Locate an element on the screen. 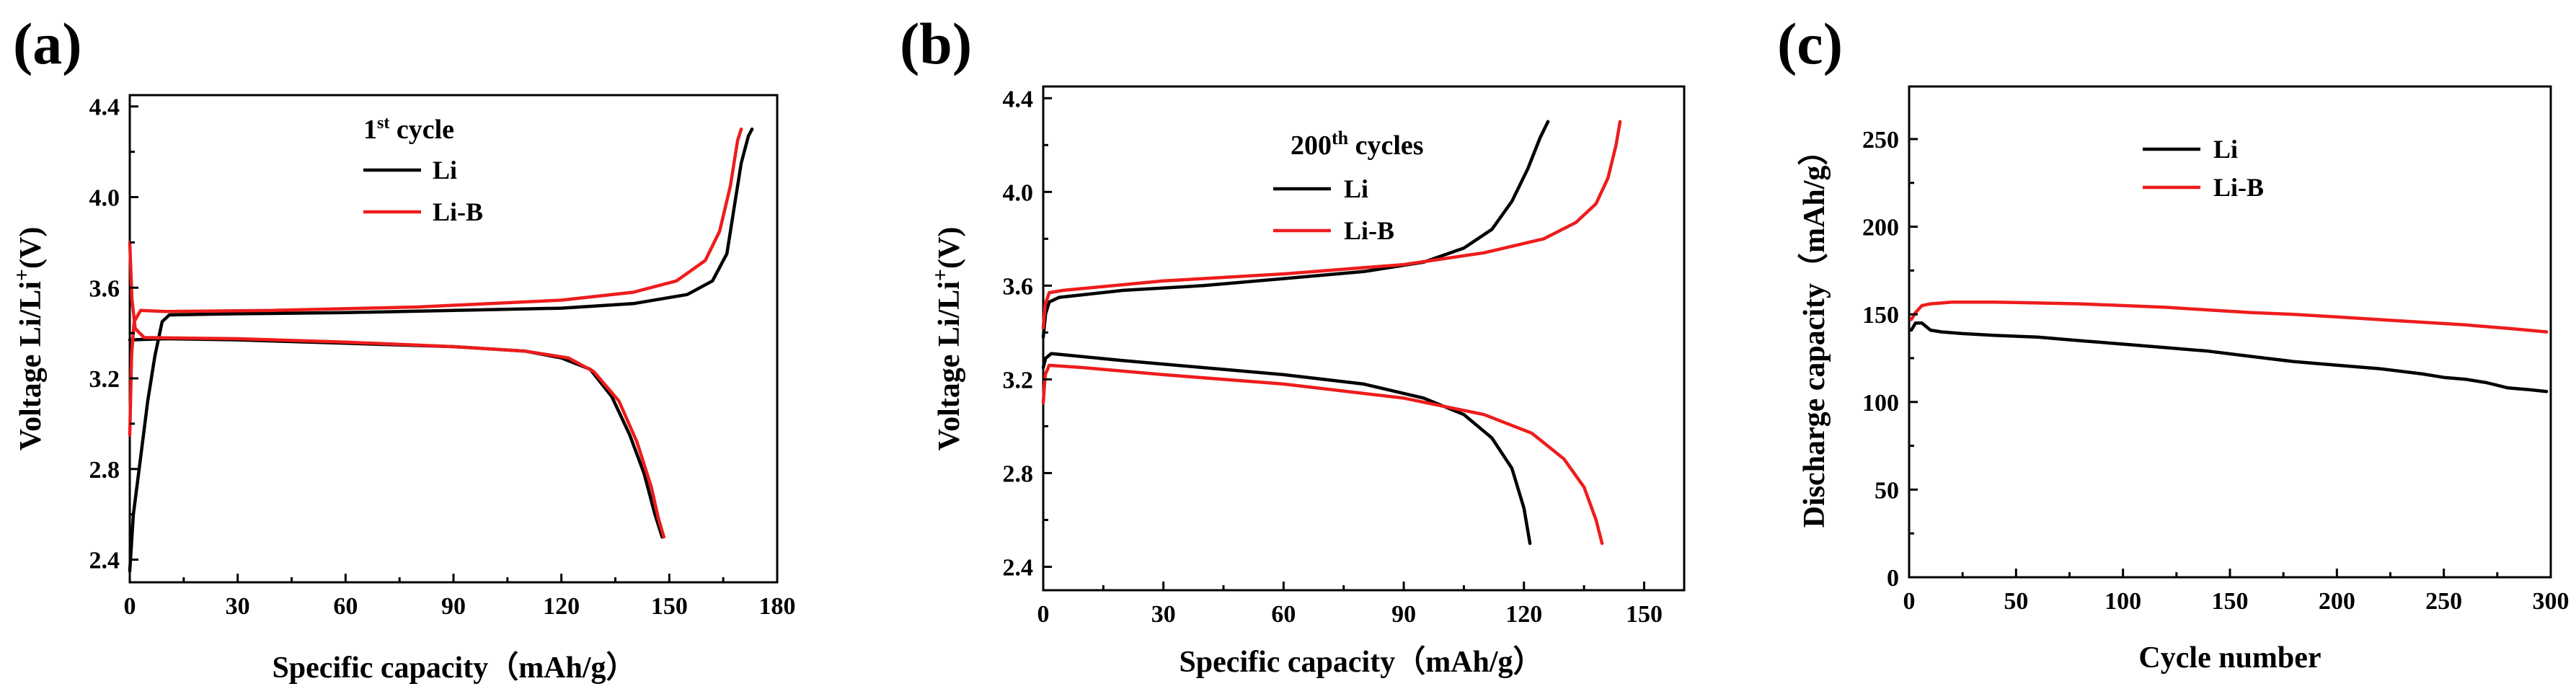  panel-c-series-li-b-line is located at coordinates (2229, 317).